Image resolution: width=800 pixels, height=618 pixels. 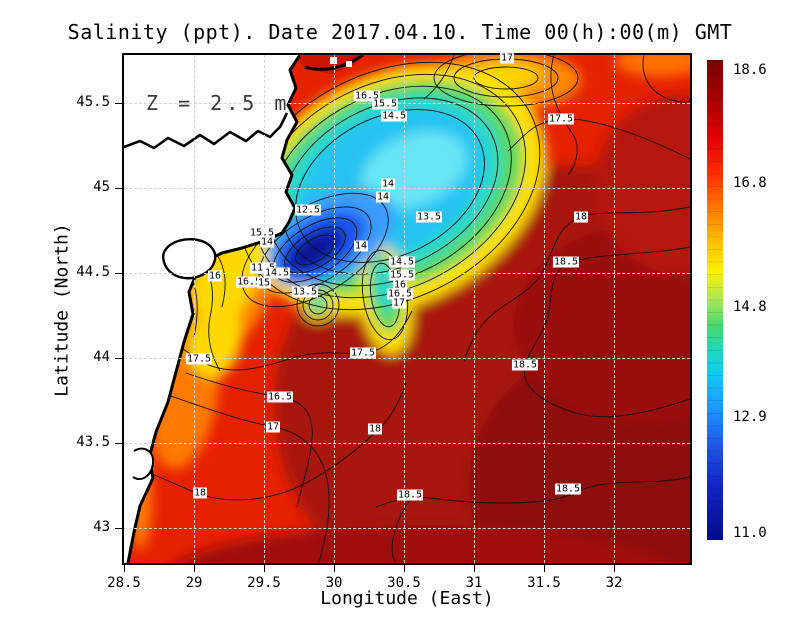 I want to click on danube-river, so click(x=206, y=131).